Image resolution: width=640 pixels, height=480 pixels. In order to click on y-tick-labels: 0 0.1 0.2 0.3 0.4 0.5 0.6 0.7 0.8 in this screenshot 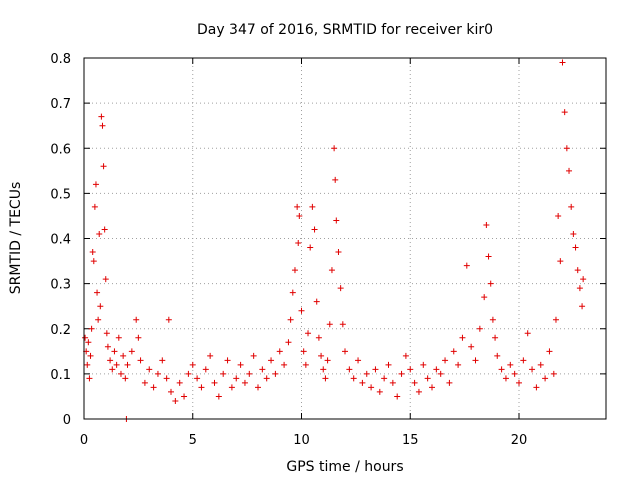, I will do `click(60, 240)`.